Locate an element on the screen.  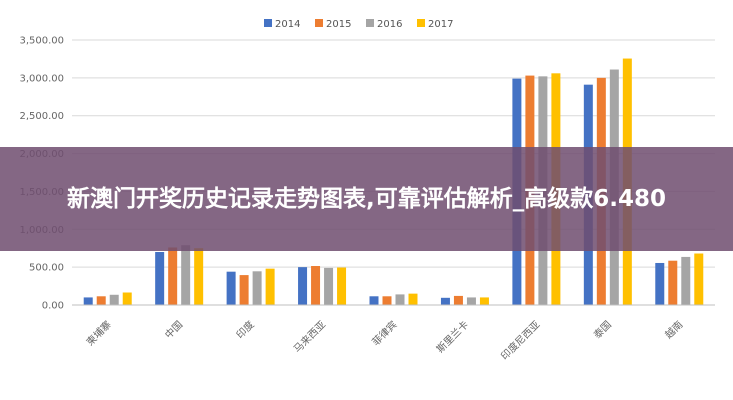
legend-swatch-2014 is located at coordinates (268, 23).